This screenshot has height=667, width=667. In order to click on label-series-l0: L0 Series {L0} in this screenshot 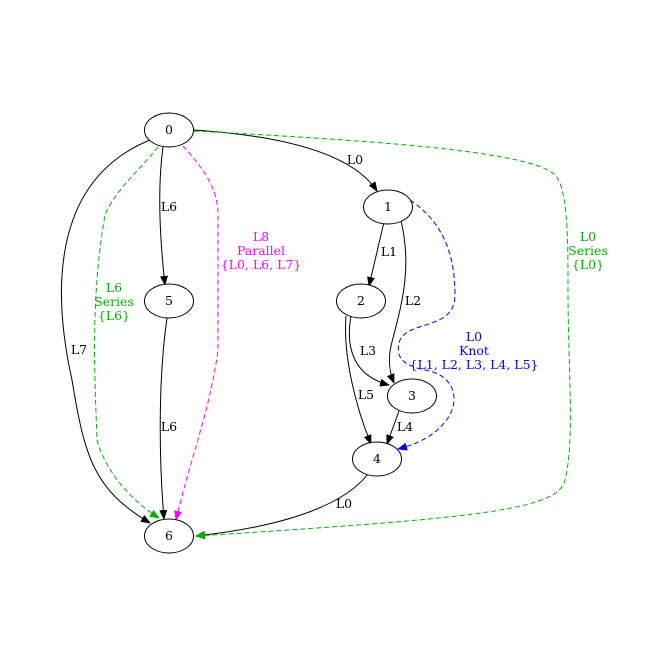, I will do `click(588, 250)`.